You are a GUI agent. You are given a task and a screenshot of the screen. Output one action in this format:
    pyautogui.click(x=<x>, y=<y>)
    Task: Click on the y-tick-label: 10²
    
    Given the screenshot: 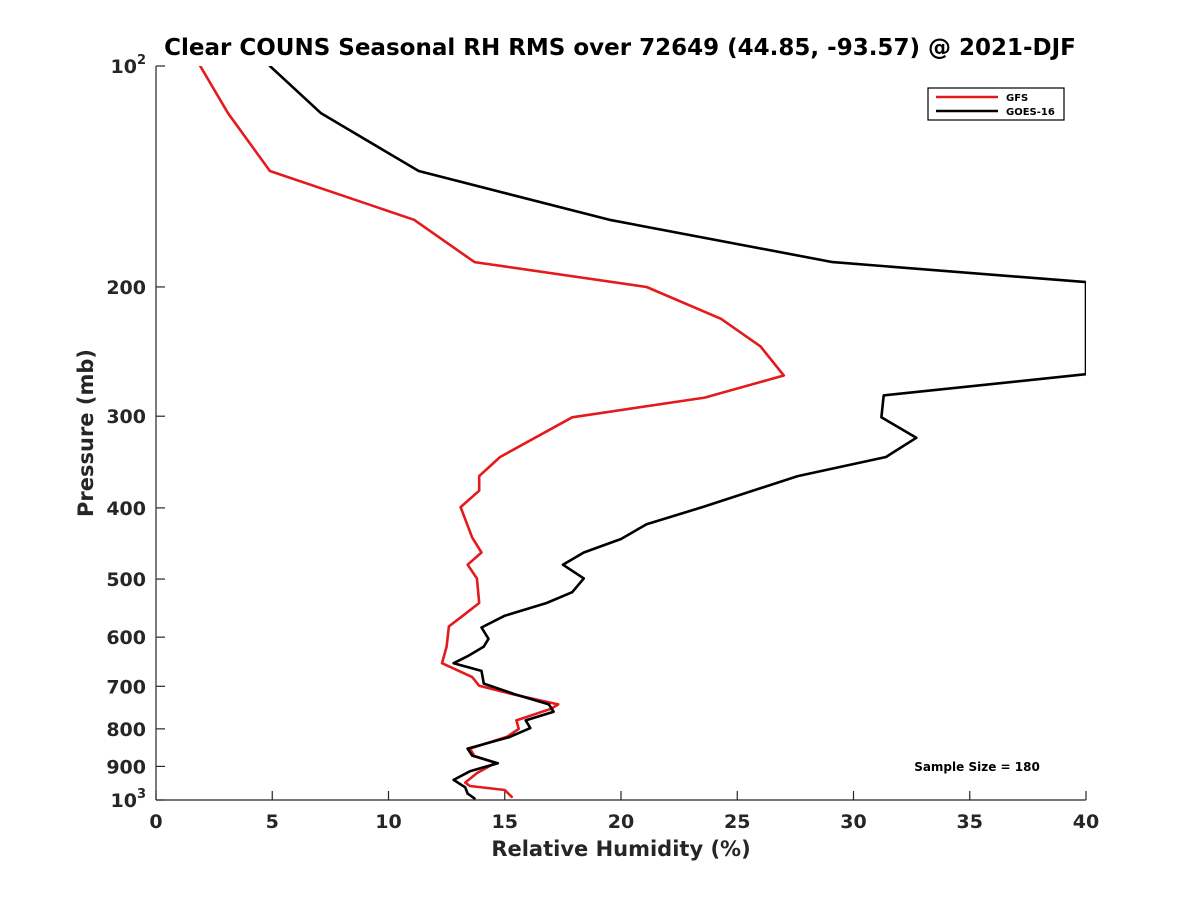 What is the action you would take?
    pyautogui.click(x=129, y=65)
    